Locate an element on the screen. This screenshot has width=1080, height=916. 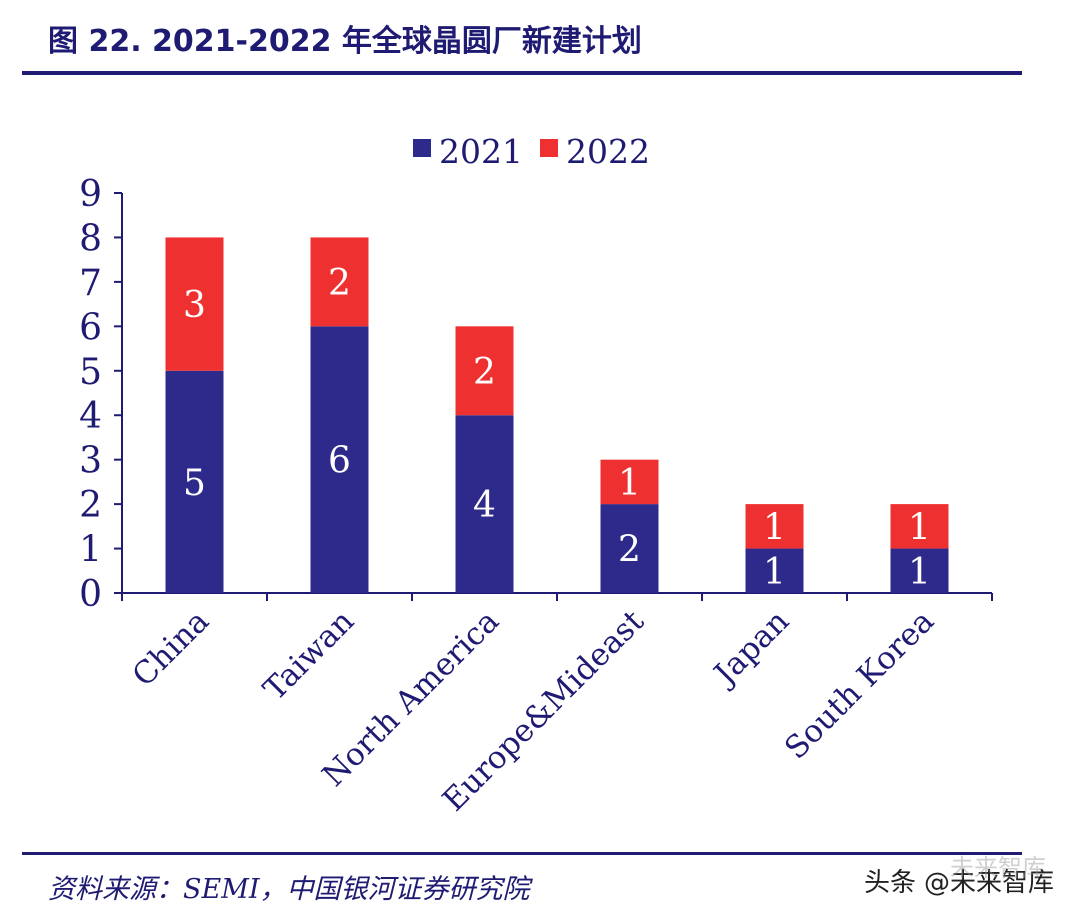
x-category-label: Japan is located at coordinates (751, 648).